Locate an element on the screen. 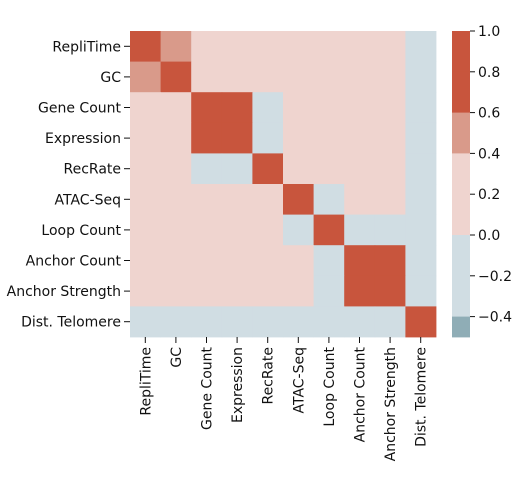  y-tick-label: RecRate is located at coordinates (92, 170).